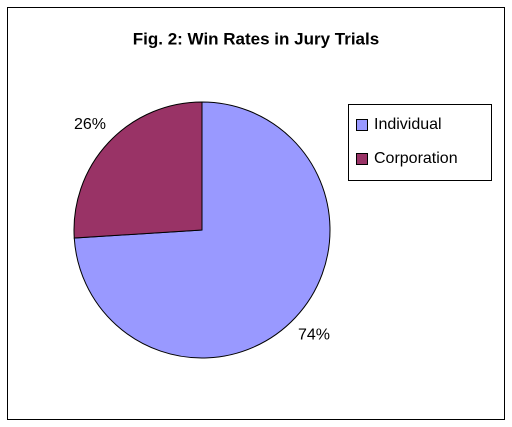  What do you see at coordinates (90, 124) in the screenshot?
I see `data-label: 26%` at bounding box center [90, 124].